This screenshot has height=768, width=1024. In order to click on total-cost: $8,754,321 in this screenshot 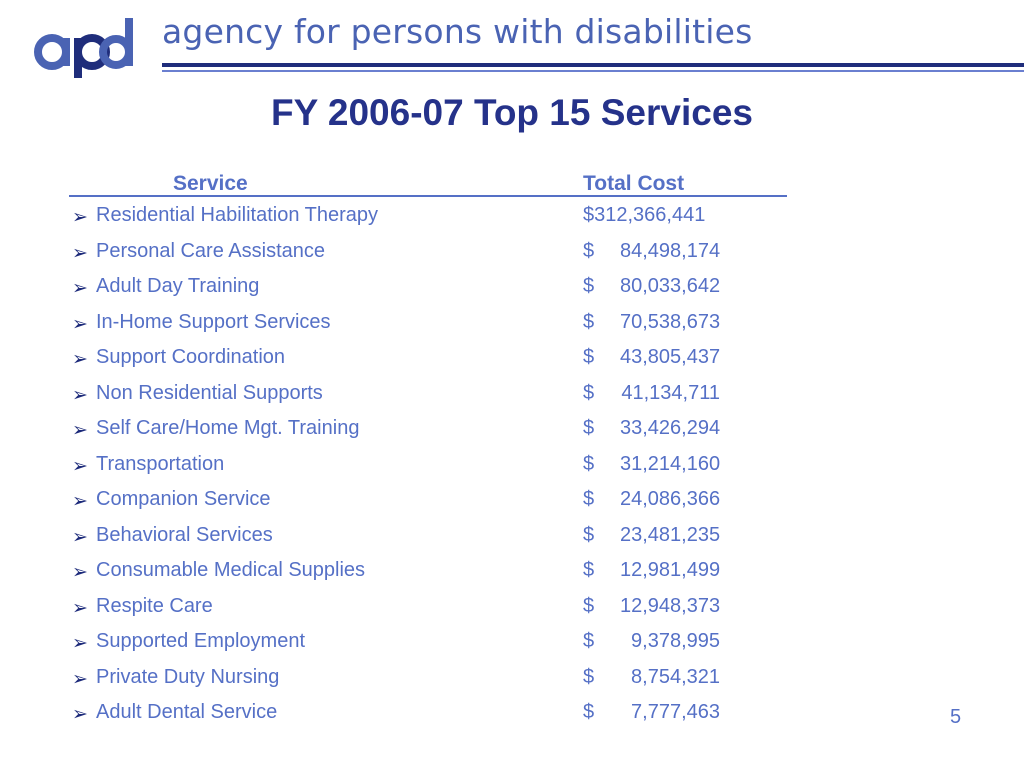, I will do `click(651, 677)`.